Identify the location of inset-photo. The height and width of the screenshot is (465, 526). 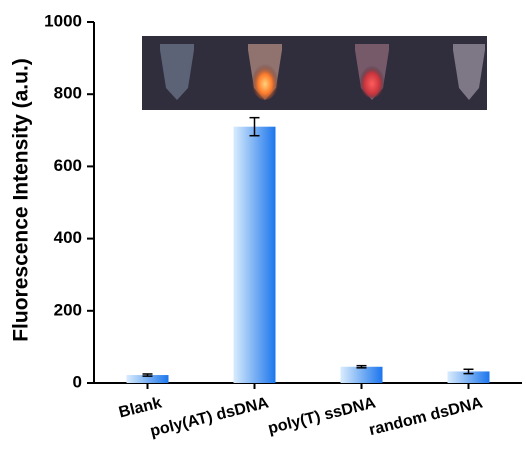
(314, 73).